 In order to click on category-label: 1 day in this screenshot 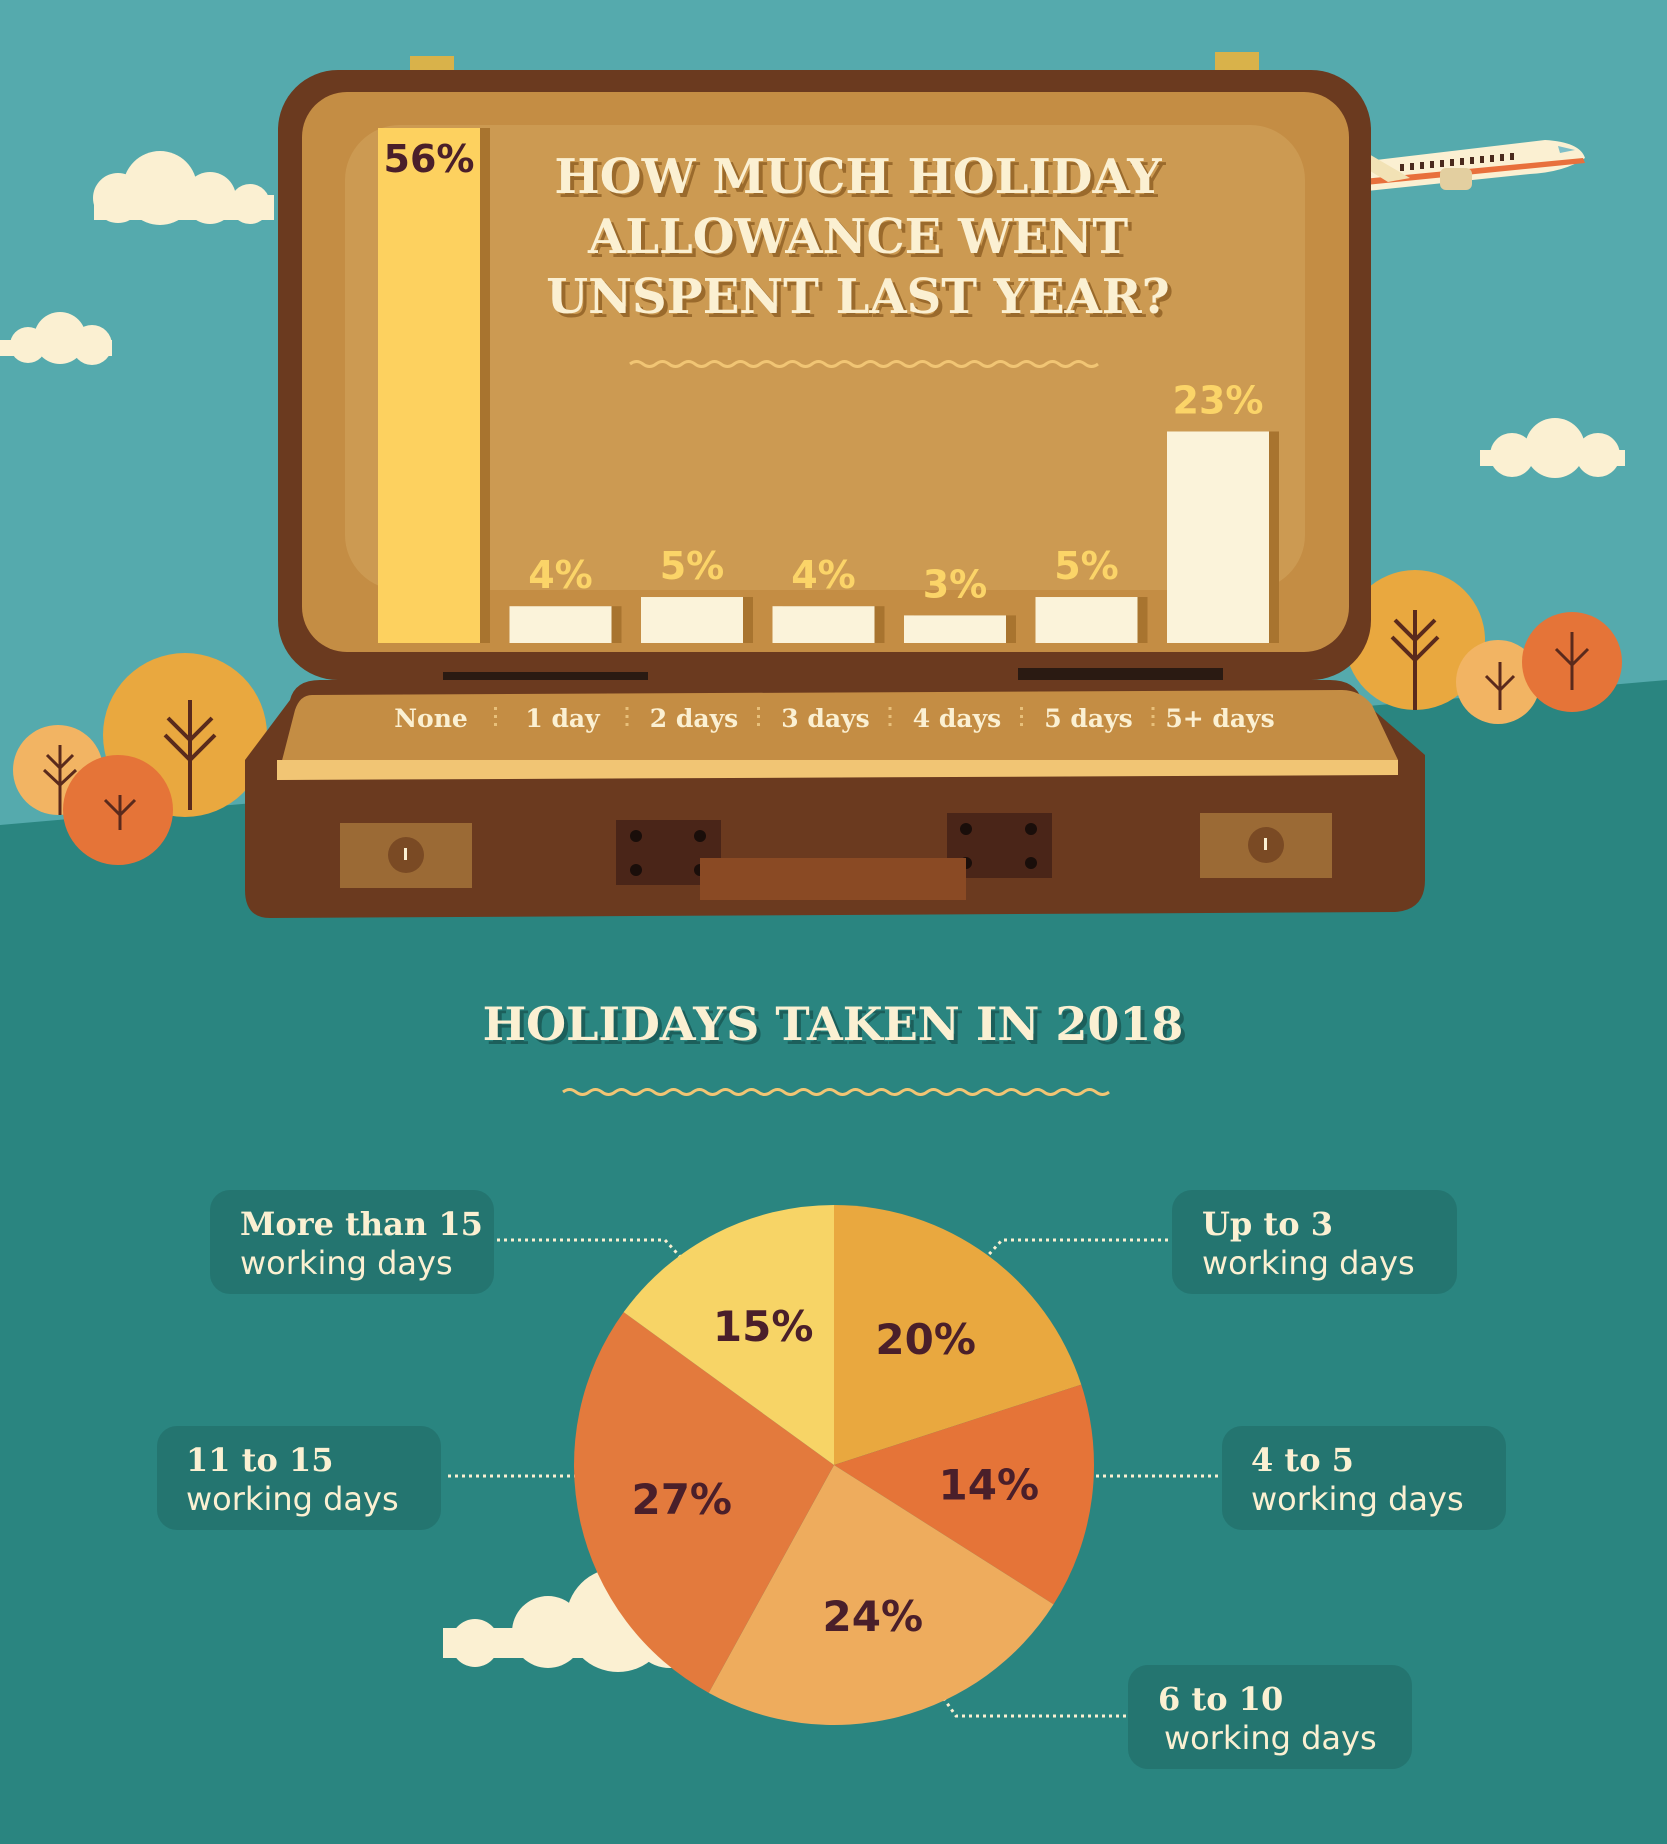, I will do `click(563, 718)`.